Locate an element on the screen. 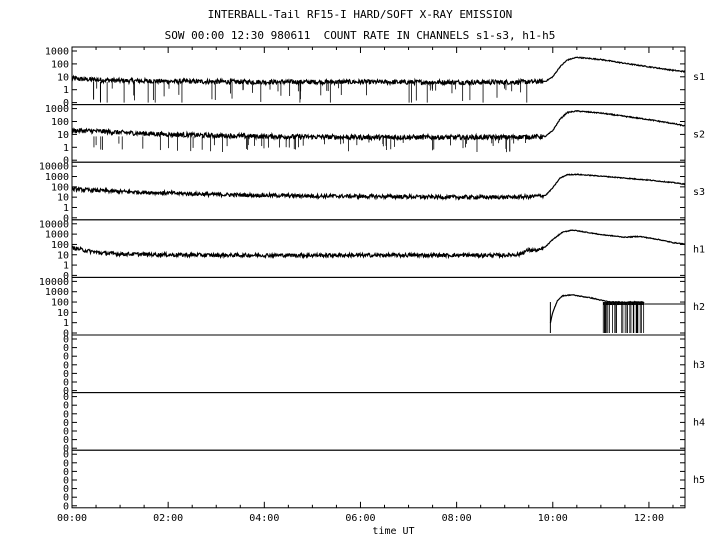  x-tick-label: 00:00 is located at coordinates (72, 518).